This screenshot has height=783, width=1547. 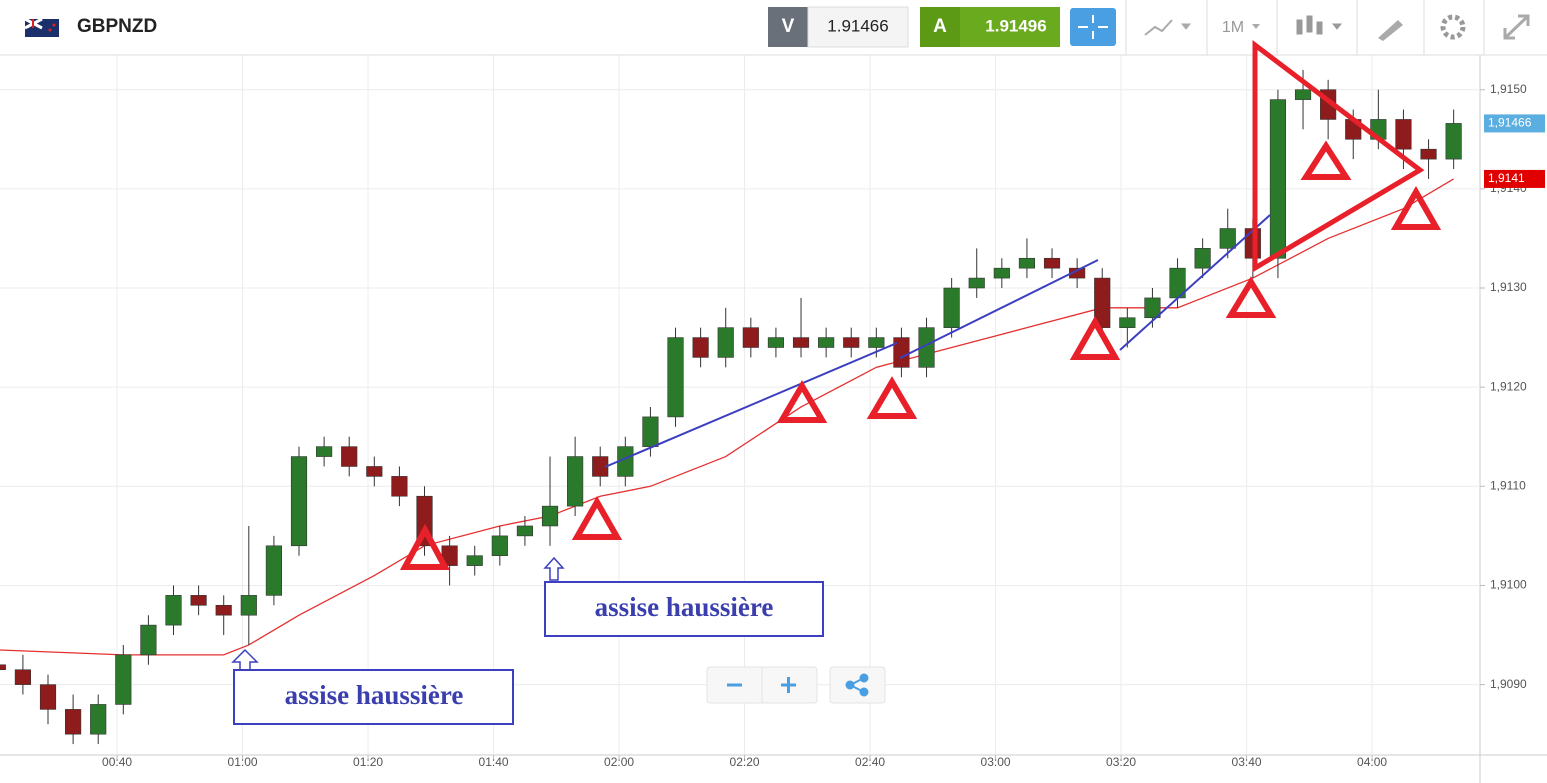 What do you see at coordinates (398, 613) in the screenshot?
I see `annotation-arrows` at bounding box center [398, 613].